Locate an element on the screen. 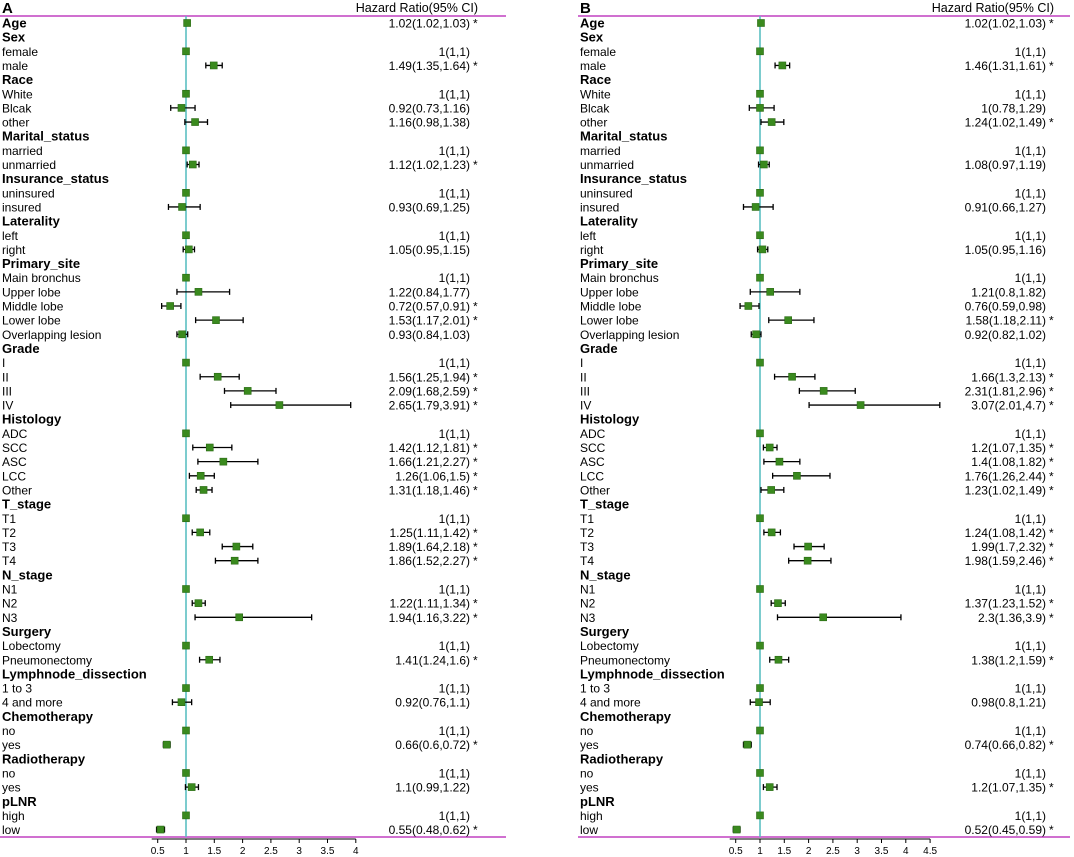 This screenshot has width=1074, height=857. panel-a-group-header: Age is located at coordinates (14, 23).